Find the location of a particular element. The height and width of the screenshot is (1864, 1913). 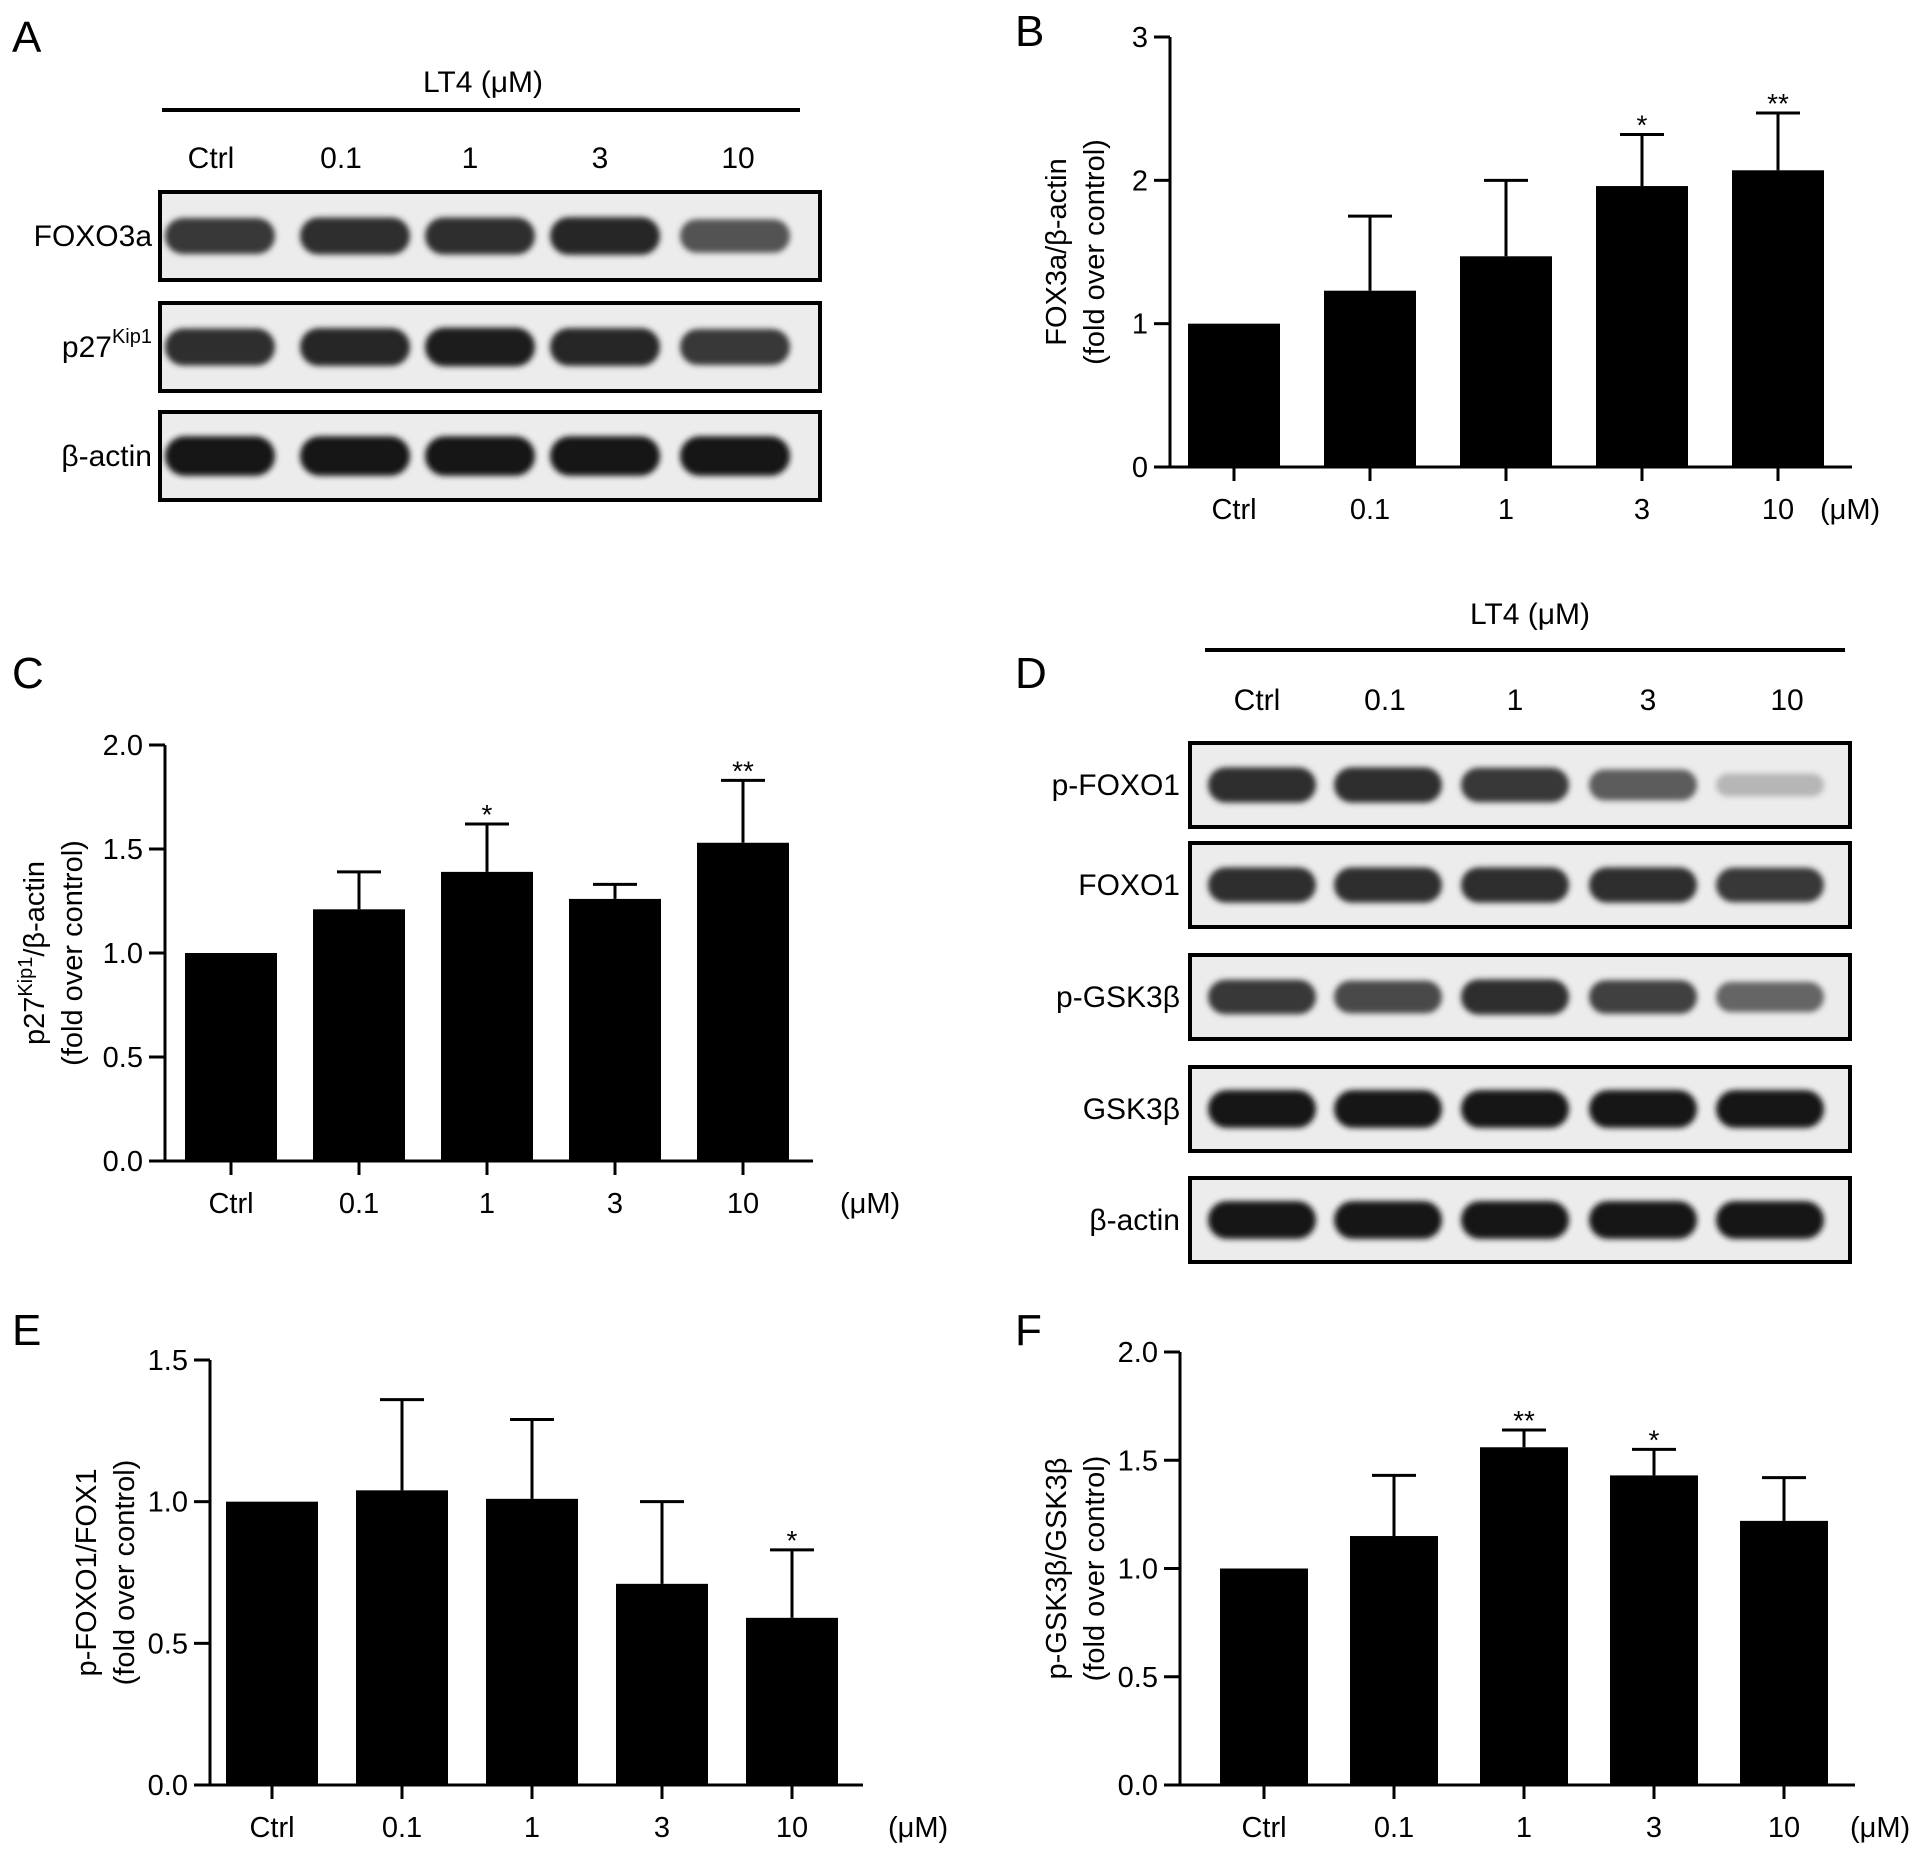

y-tick-label-b: 2 is located at coordinates (1140, 181).